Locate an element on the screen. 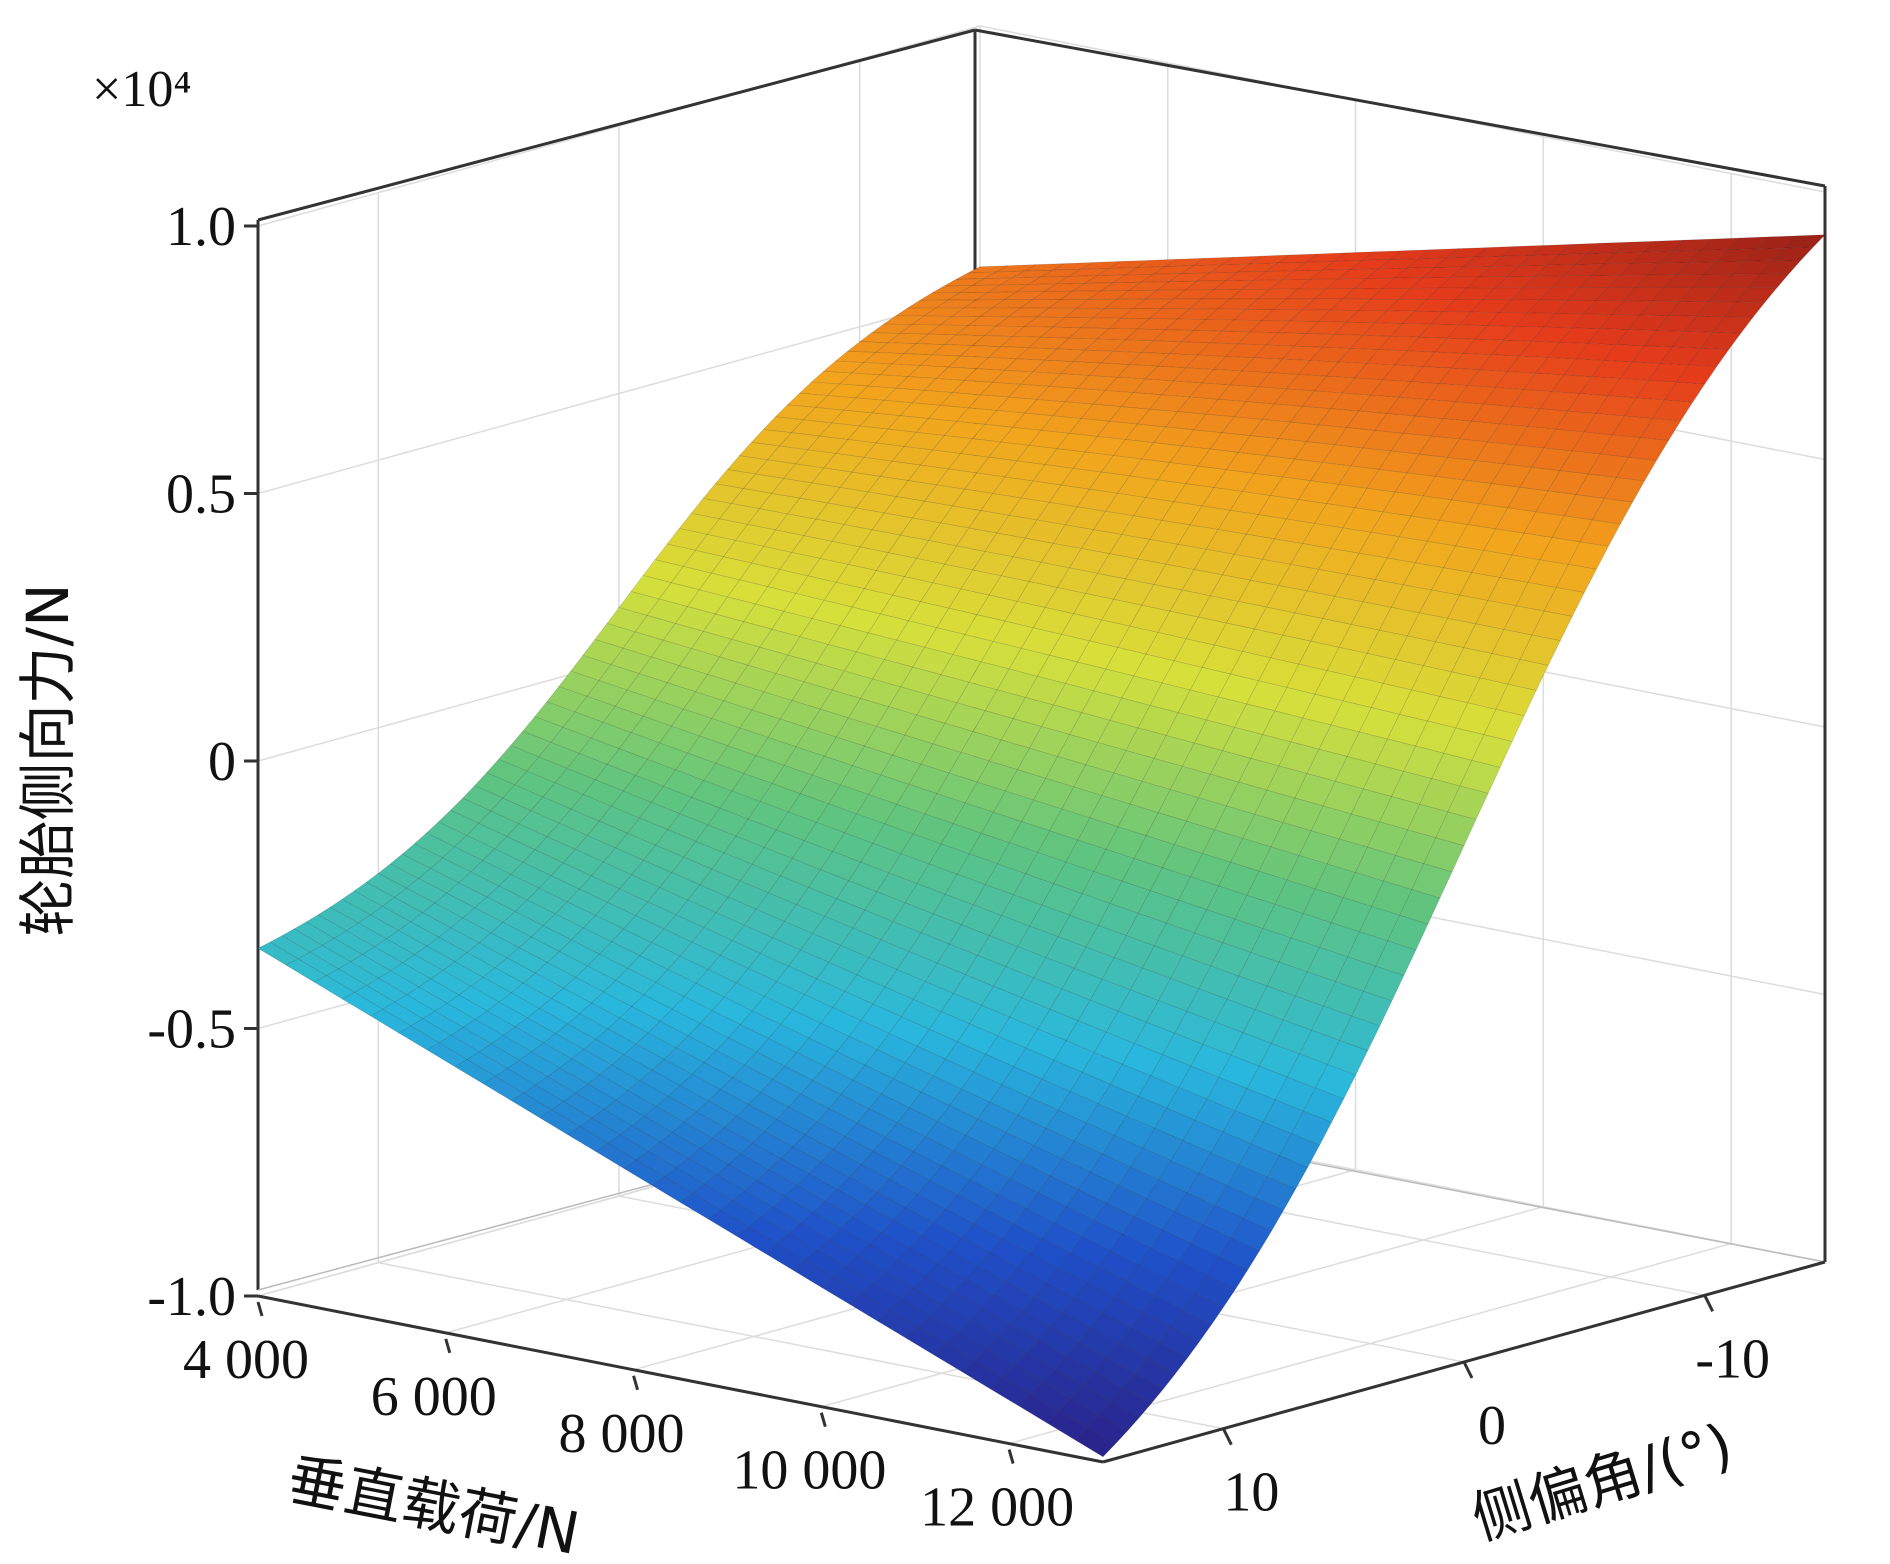 The image size is (1890, 1564). z-tick-label: -0.5 is located at coordinates (191, 1030).